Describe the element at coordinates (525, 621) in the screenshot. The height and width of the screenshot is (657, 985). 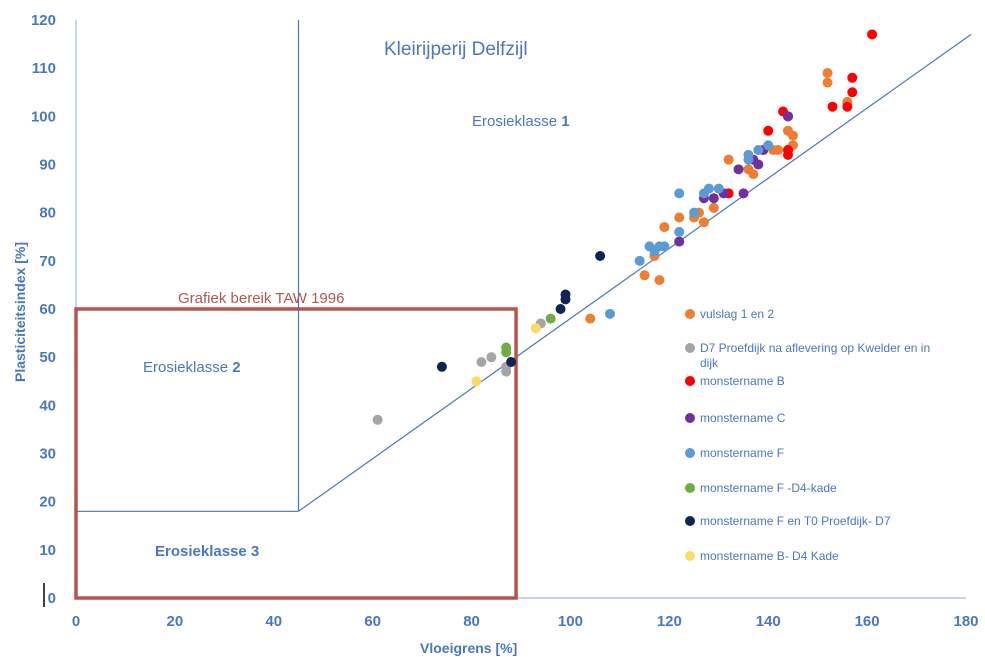
I see `x-tick-labels: 0 20 40 60 80 100 120 140 160 180` at that location.